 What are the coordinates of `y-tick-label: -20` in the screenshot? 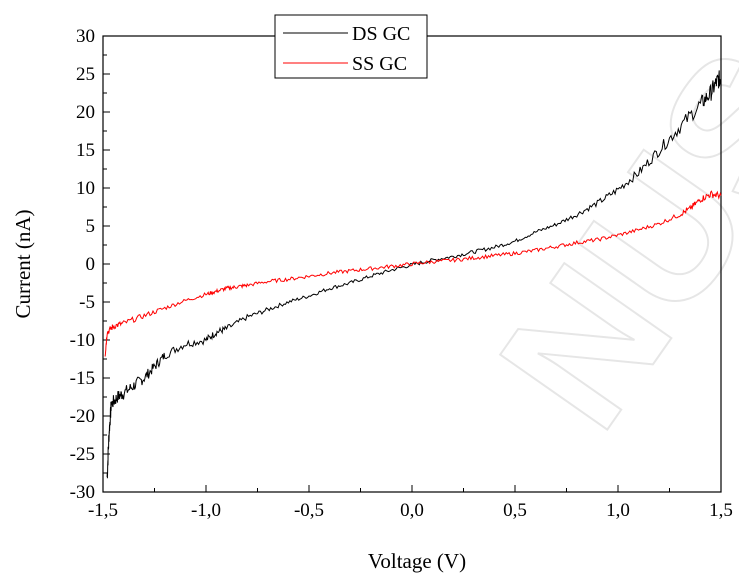 It's located at (82, 416).